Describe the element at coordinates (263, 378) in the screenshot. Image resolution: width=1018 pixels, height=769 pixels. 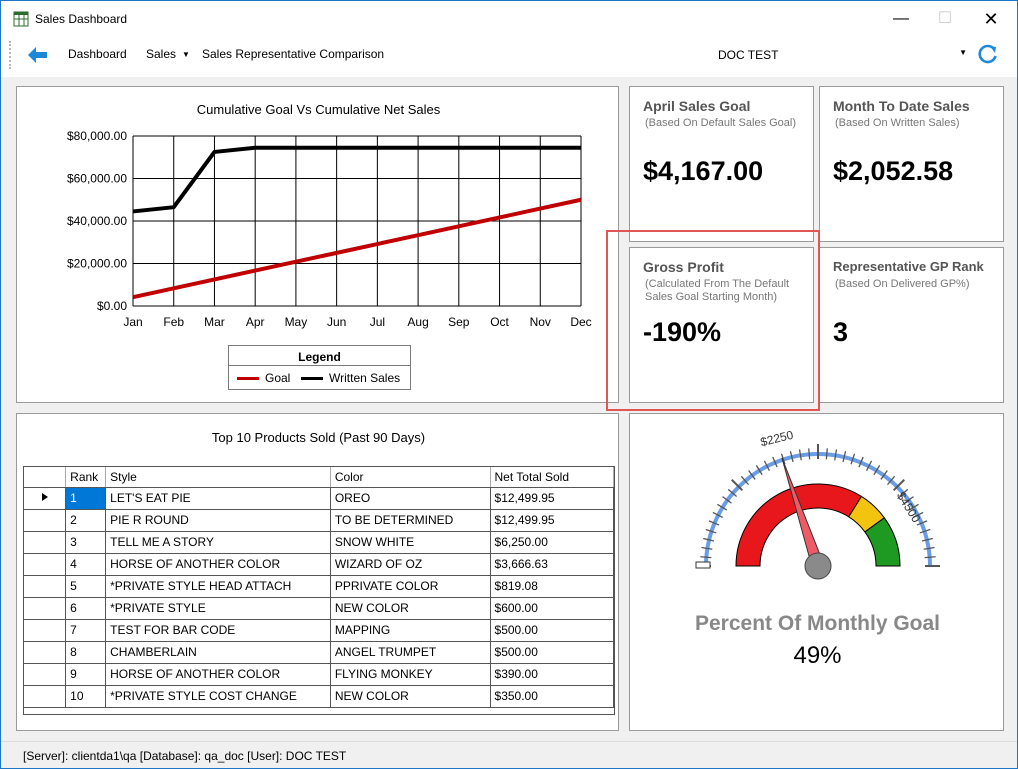
I see `legend-item-goal: Goal` at that location.